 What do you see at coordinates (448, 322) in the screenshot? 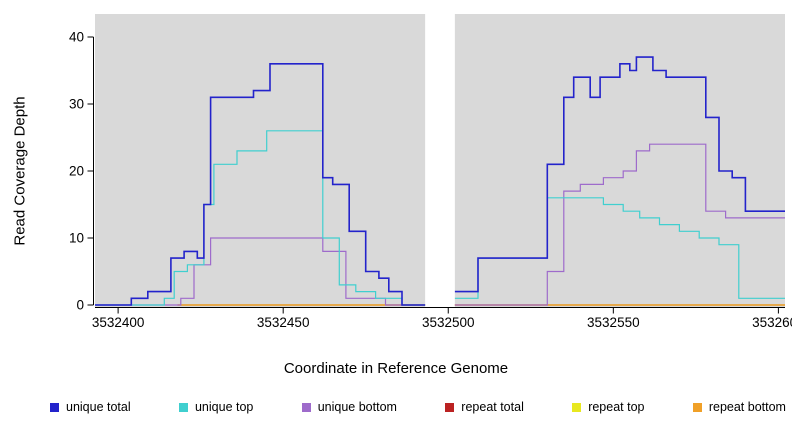
I see `x-tick-label: 3532500` at bounding box center [448, 322].